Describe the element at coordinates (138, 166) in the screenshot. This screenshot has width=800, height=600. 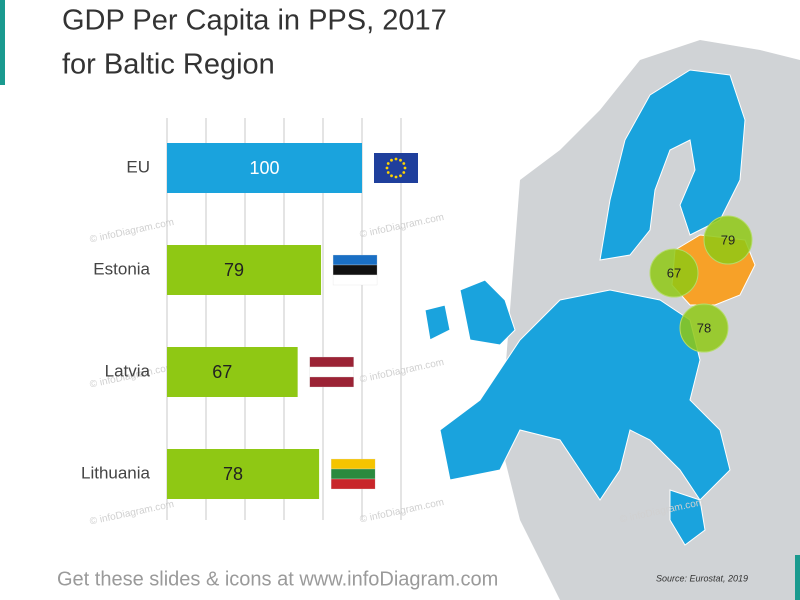
I see `category-label: EU` at that location.